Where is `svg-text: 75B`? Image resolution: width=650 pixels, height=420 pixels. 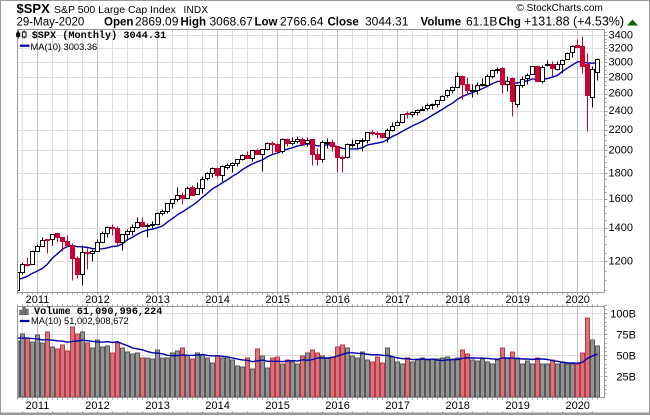
svg-text: 75B is located at coordinates (626, 336).